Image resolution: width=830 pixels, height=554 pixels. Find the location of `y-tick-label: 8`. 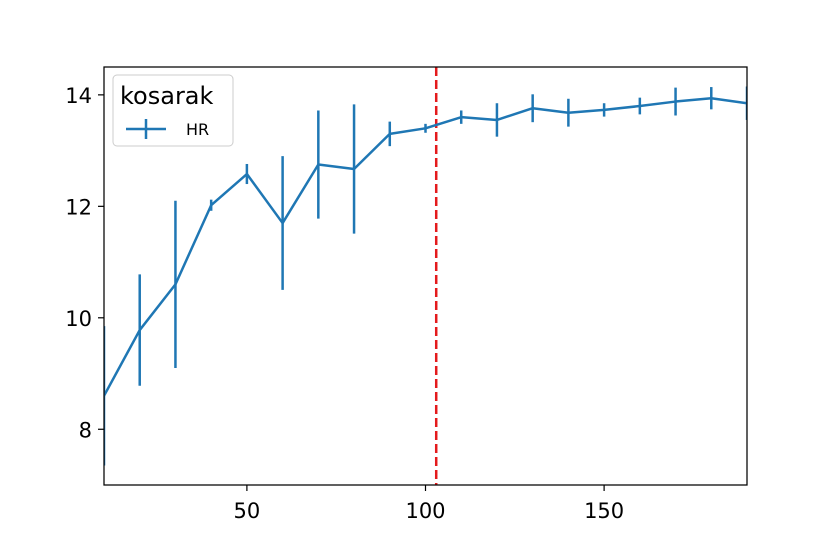

y-tick-label: 8 is located at coordinates (85, 430).